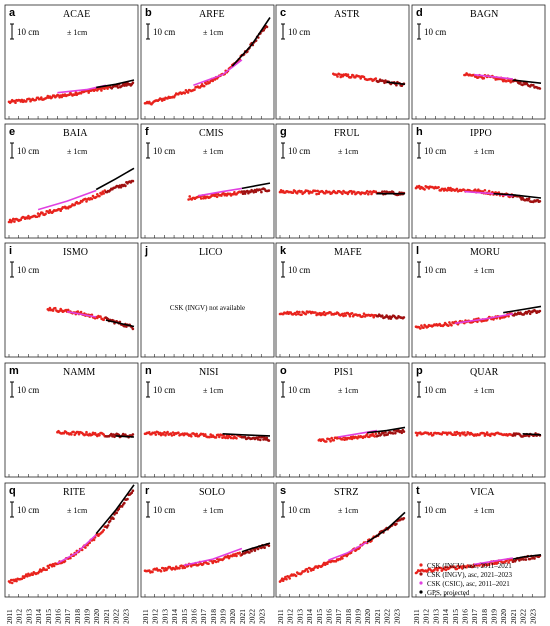  I want to click on panel-letter: g, so click(283, 132).